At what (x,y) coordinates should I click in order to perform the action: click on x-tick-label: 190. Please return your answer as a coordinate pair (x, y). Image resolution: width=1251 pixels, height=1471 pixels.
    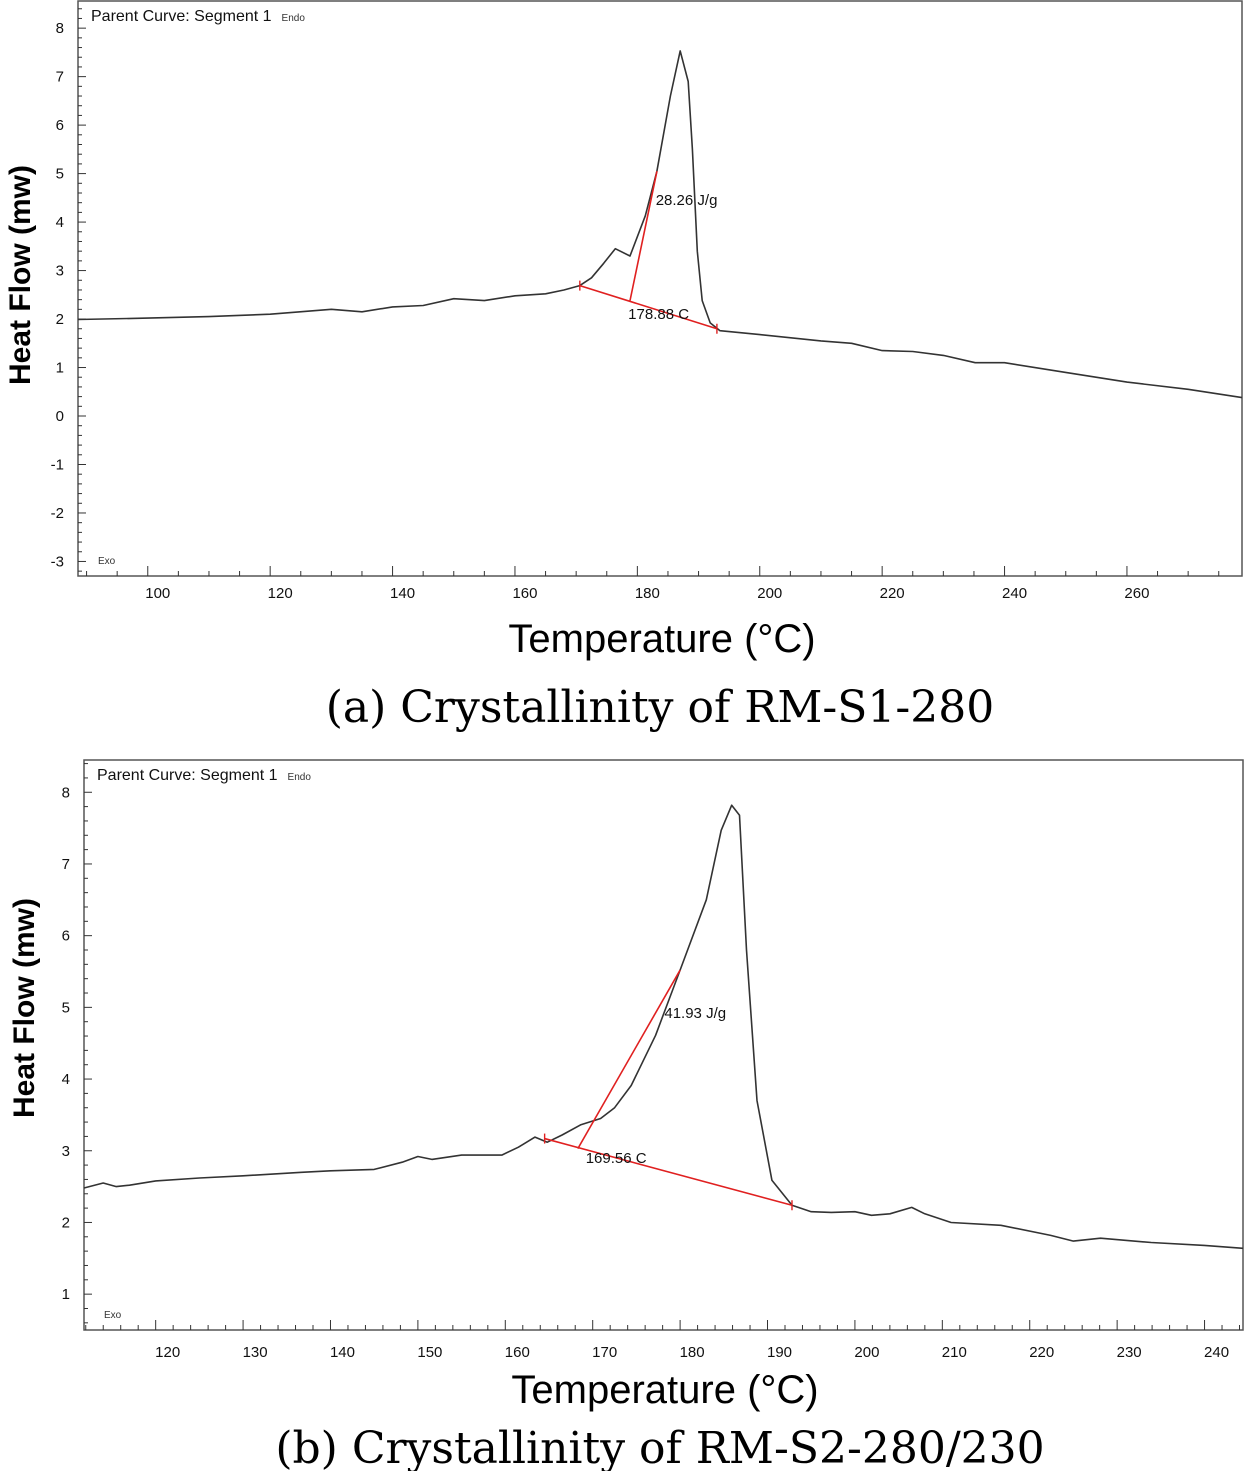
    Looking at the image, I should click on (779, 1352).